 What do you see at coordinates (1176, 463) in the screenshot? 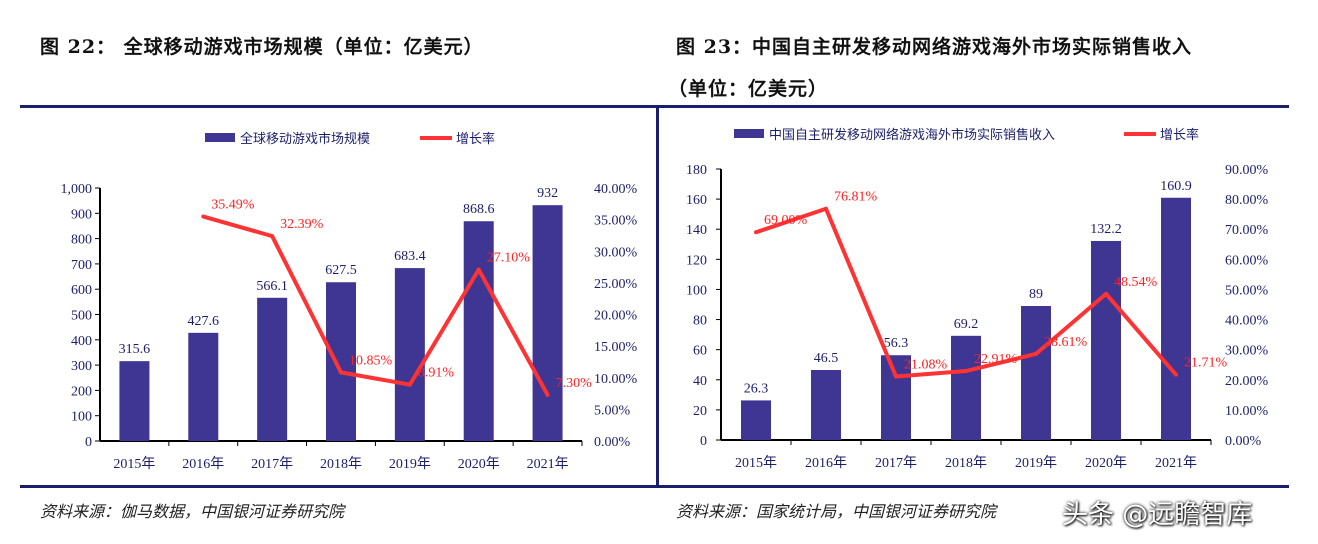
I see `x-tick-label: 2021年` at bounding box center [1176, 463].